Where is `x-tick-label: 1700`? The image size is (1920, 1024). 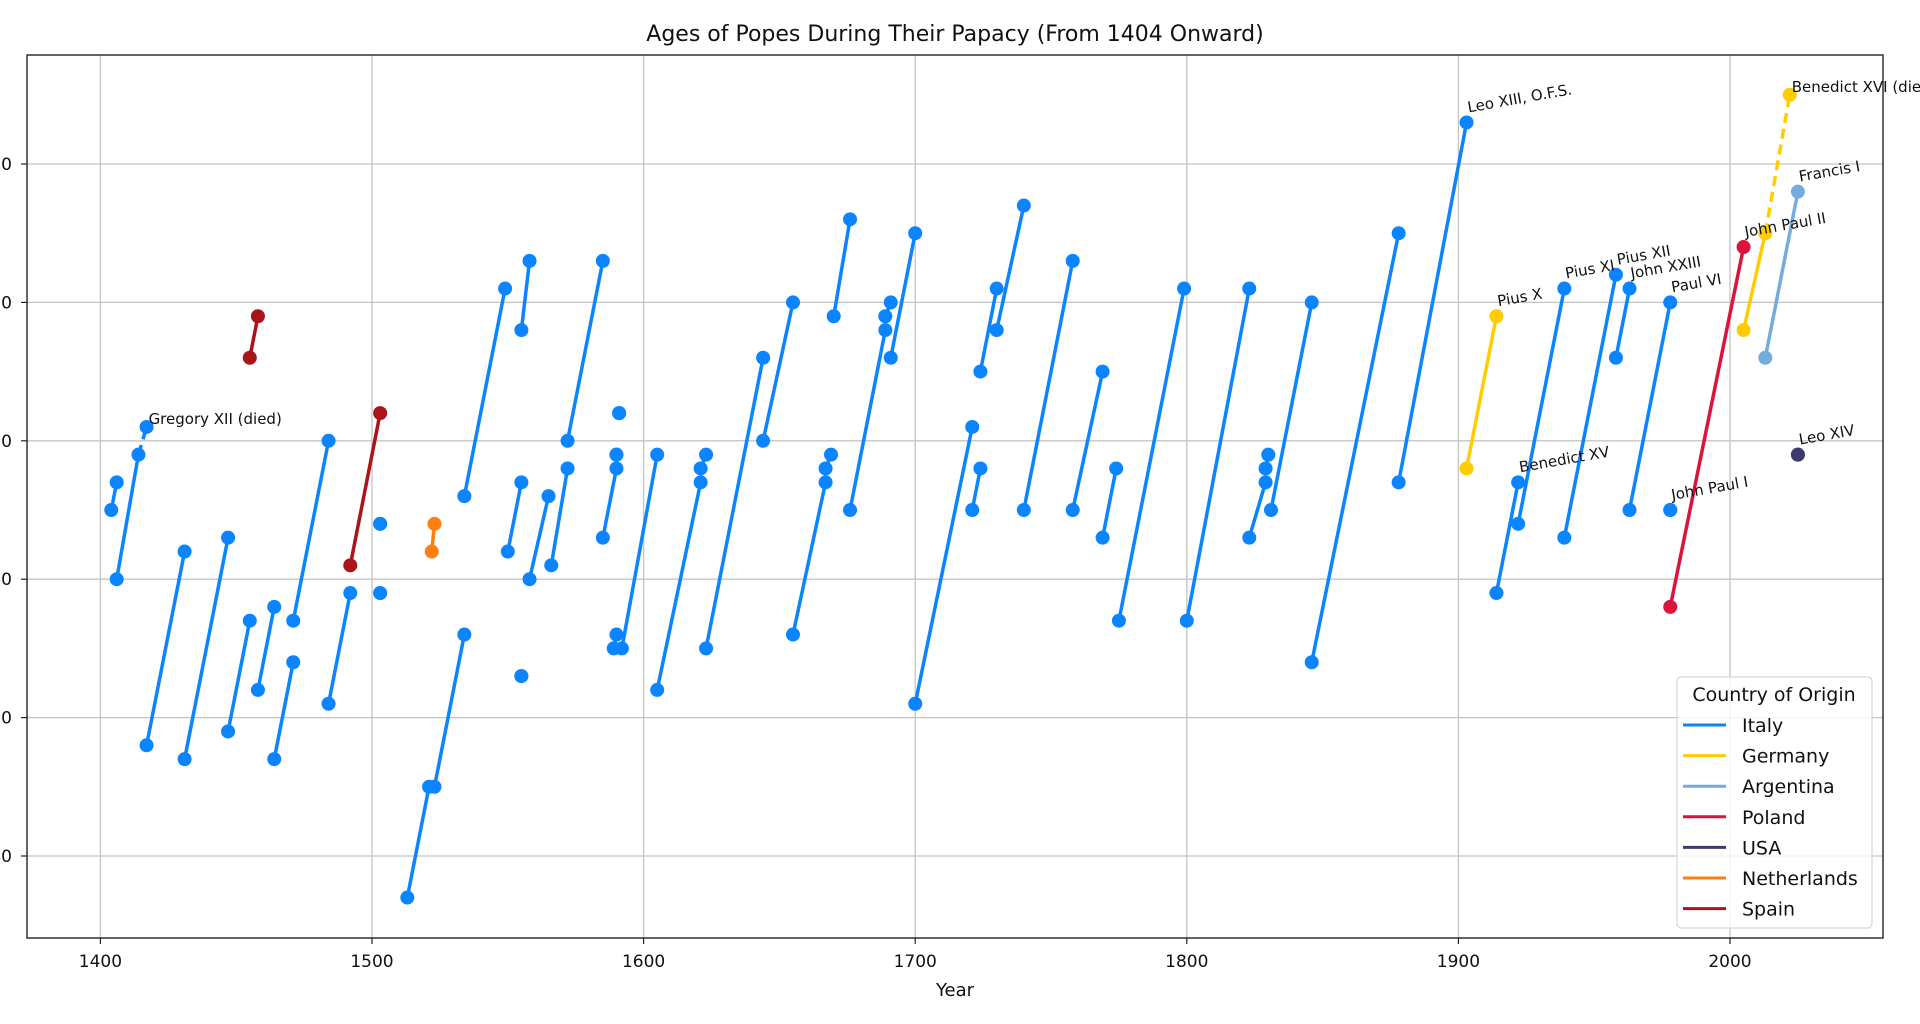 x-tick-label: 1700 is located at coordinates (915, 962).